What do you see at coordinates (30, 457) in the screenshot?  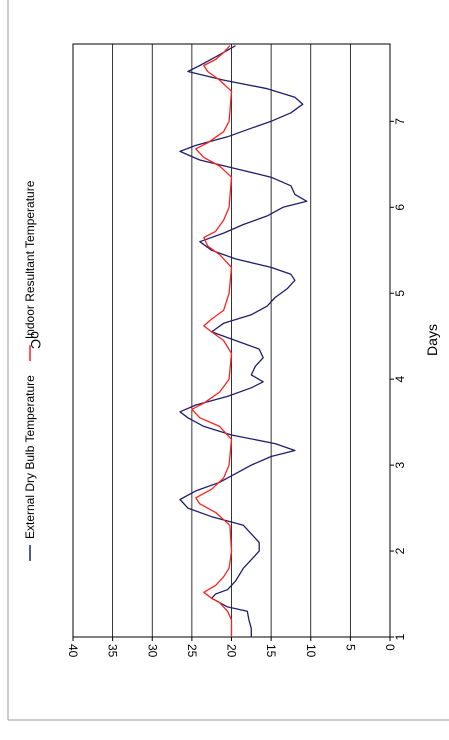 I see `legend-label-external-dry-bulb: External Dry Bulb Temperature` at bounding box center [30, 457].